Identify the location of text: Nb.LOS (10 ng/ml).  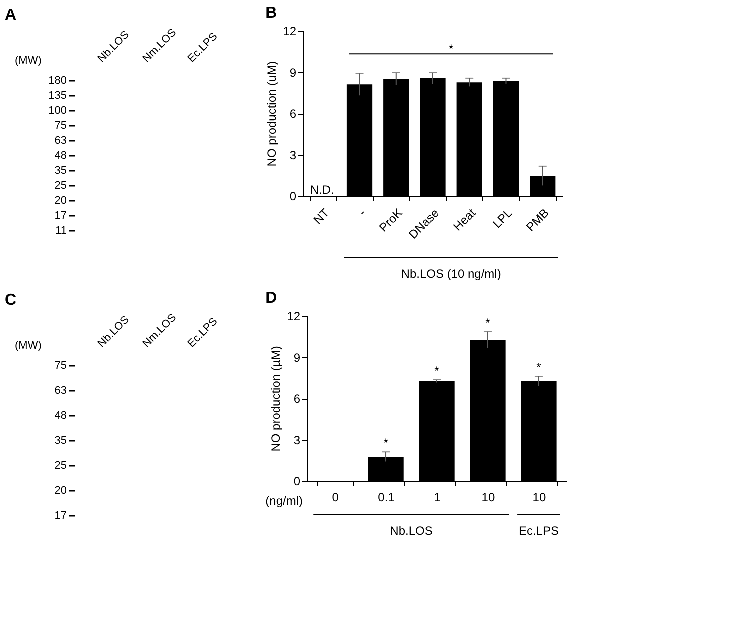
(451, 274).